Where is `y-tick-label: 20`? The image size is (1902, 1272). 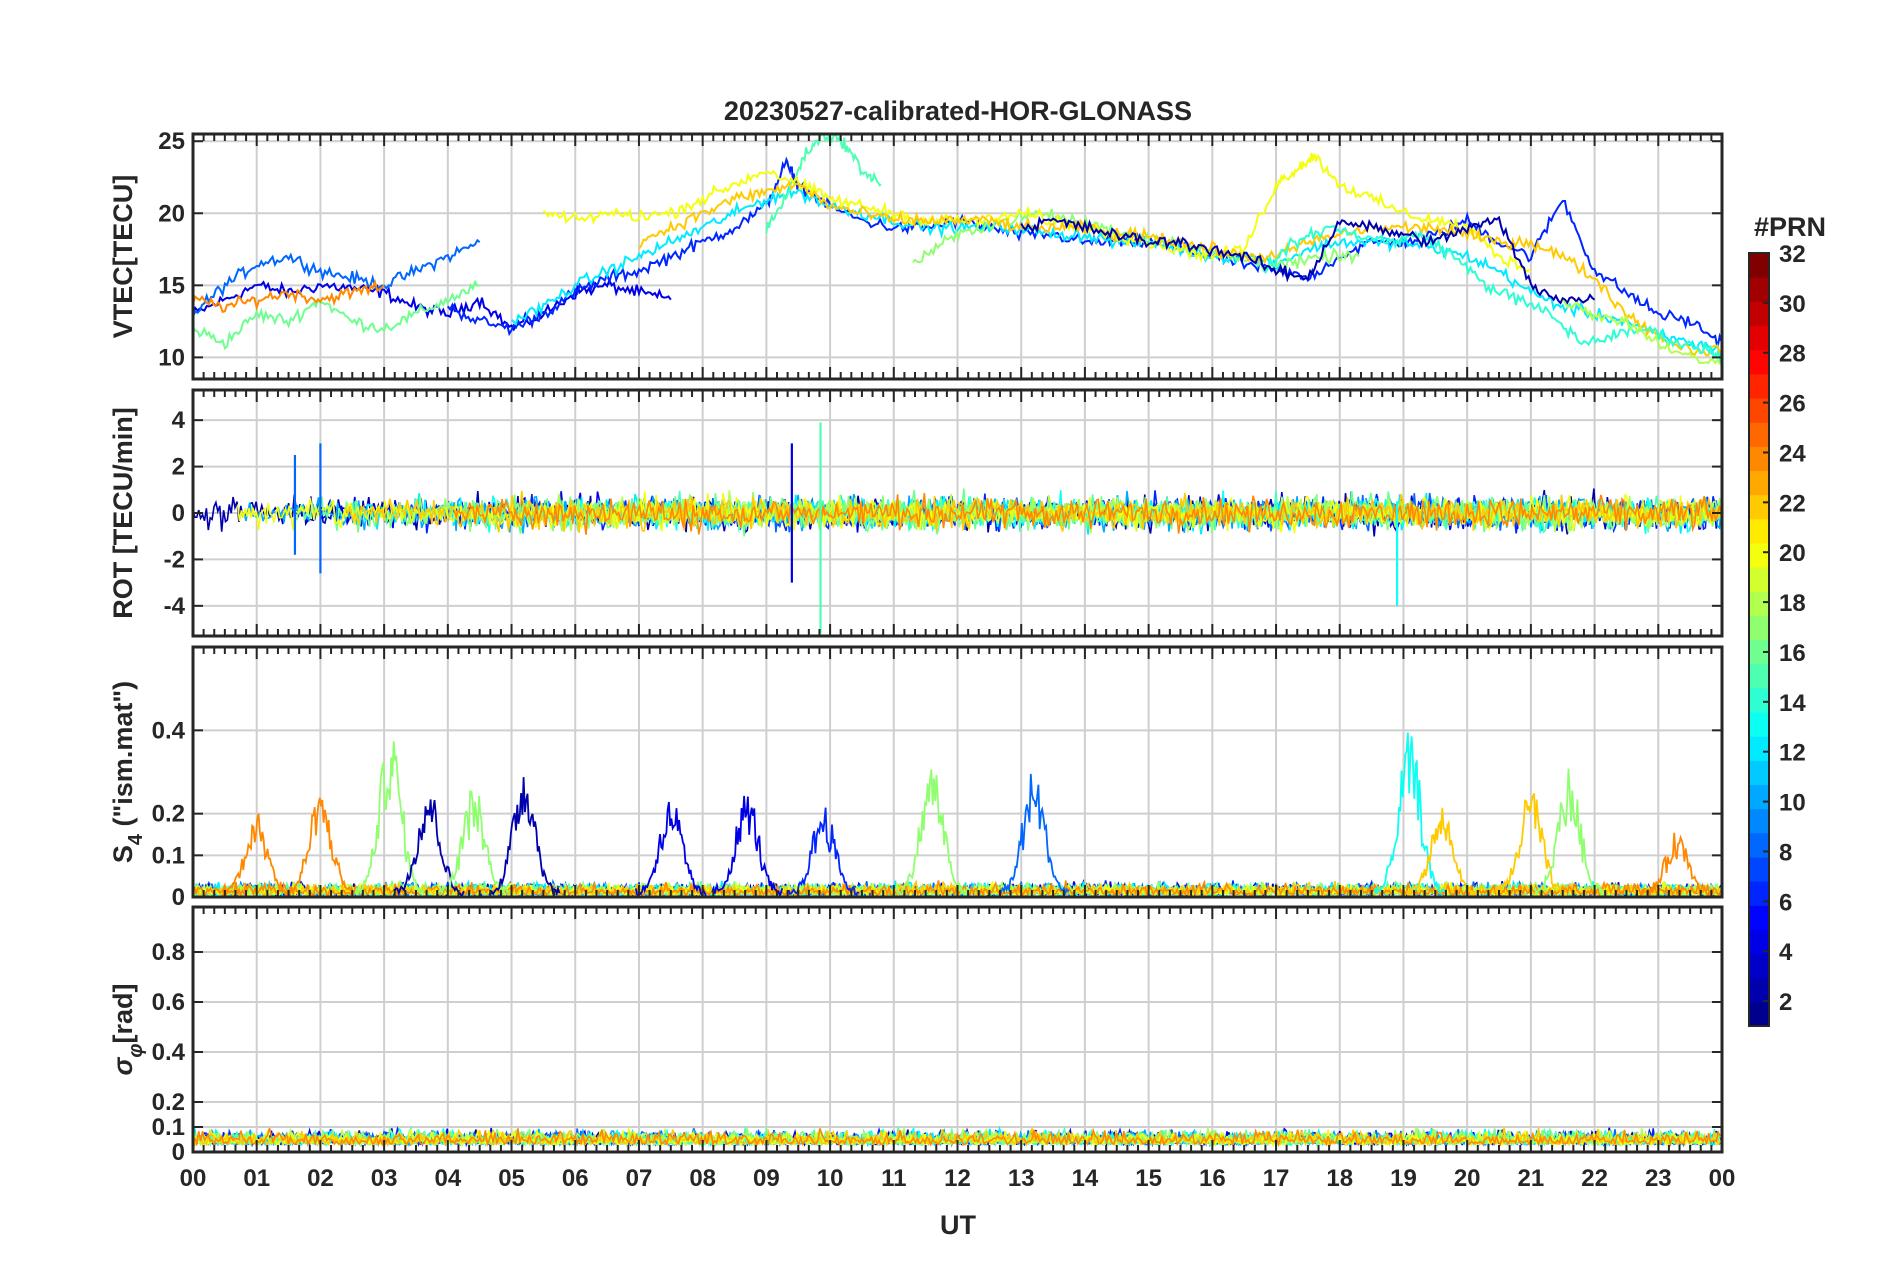 y-tick-label: 20 is located at coordinates (171, 213).